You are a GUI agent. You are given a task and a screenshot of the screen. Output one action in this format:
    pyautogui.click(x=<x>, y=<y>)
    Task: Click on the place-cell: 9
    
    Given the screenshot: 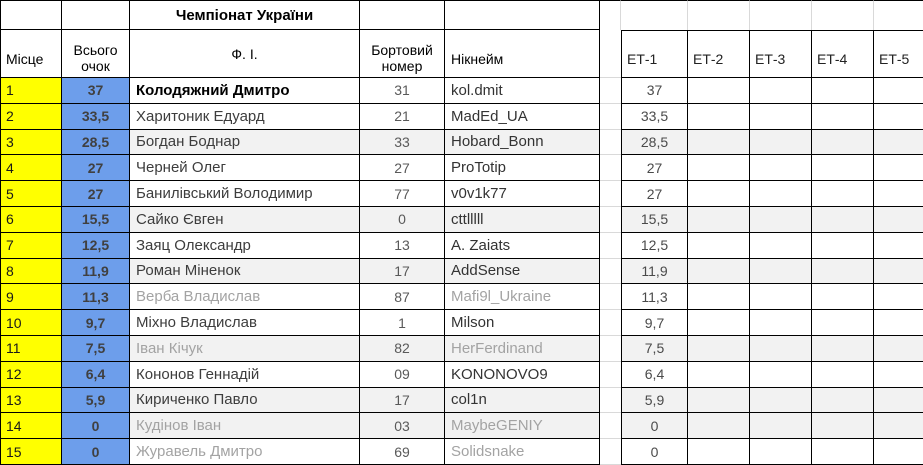 What is the action you would take?
    pyautogui.click(x=31, y=297)
    